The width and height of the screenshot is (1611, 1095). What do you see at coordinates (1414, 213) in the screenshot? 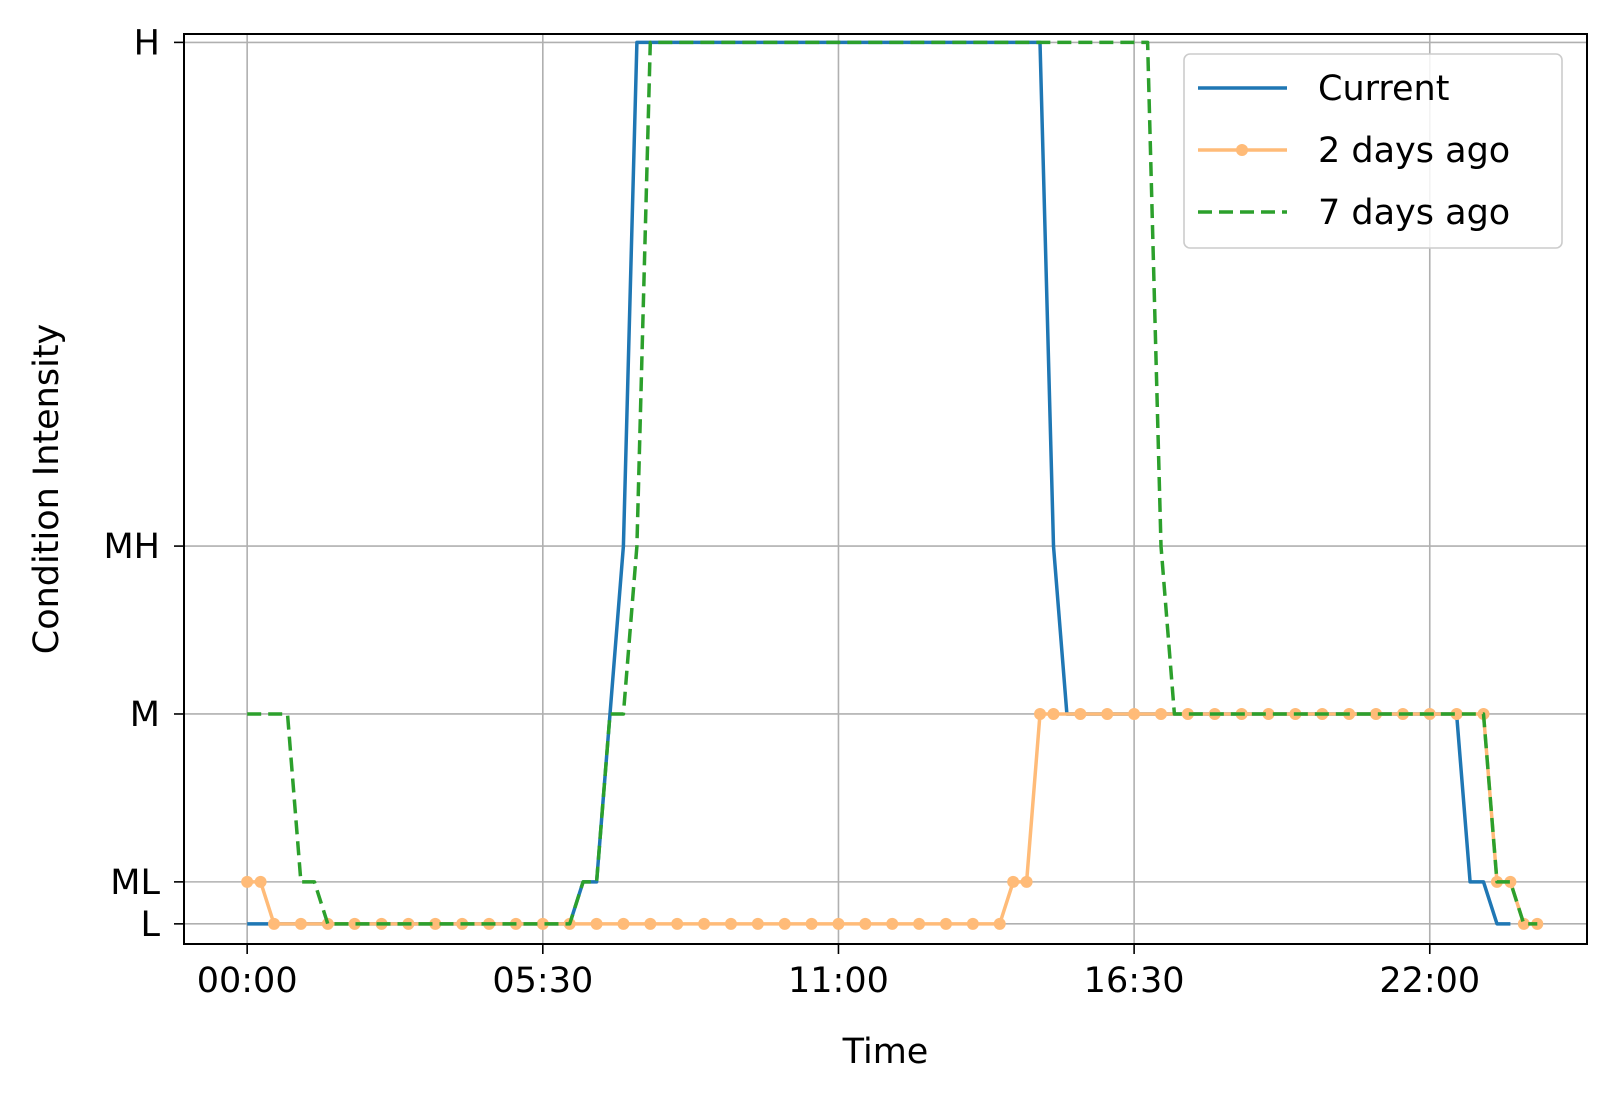
I see `legend-label-7-days-ago: 7 days ago` at bounding box center [1414, 213].